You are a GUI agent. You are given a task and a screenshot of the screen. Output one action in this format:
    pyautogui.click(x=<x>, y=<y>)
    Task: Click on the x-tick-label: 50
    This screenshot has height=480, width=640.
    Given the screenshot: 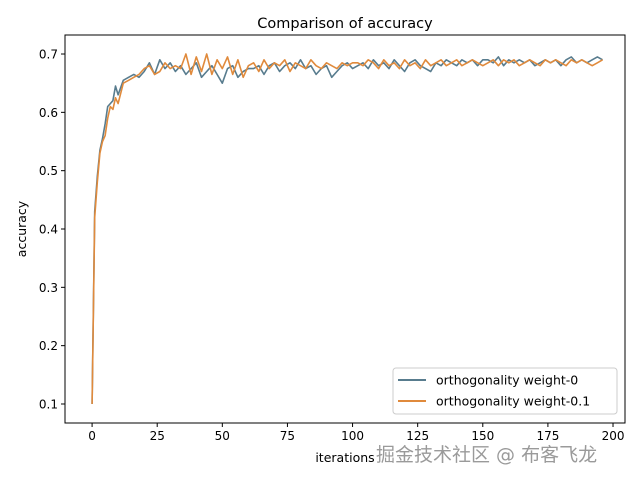 What is the action you would take?
    pyautogui.click(x=222, y=436)
    